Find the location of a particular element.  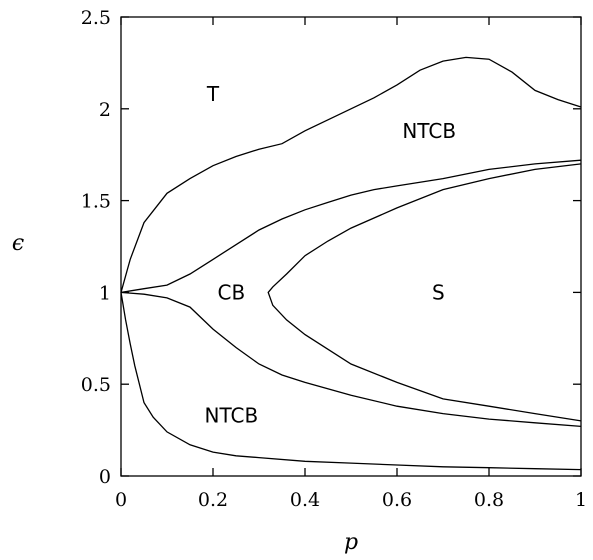

y-axis-label: ϵ is located at coordinates (18, 243).